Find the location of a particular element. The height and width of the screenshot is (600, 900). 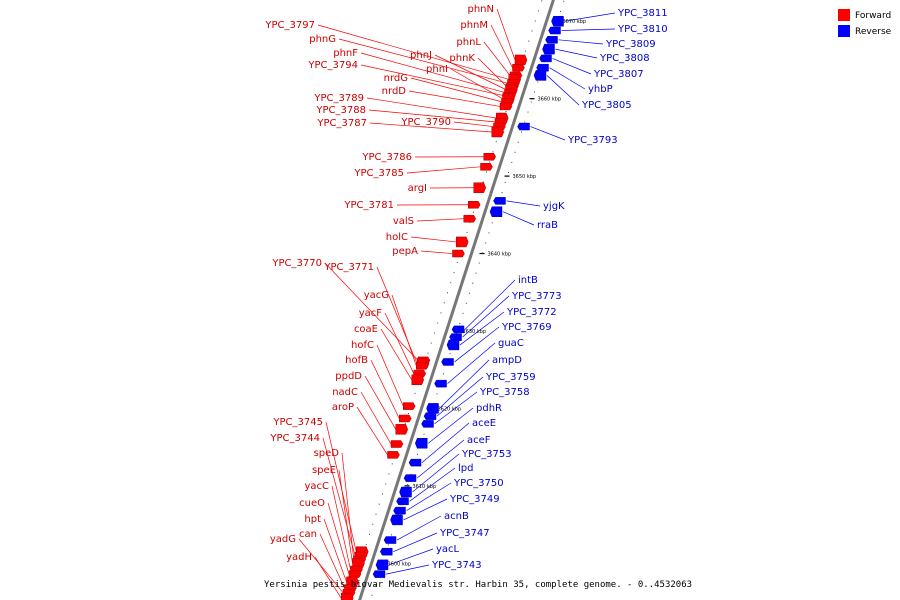

forward-gene-label: hofC is located at coordinates (362, 345).